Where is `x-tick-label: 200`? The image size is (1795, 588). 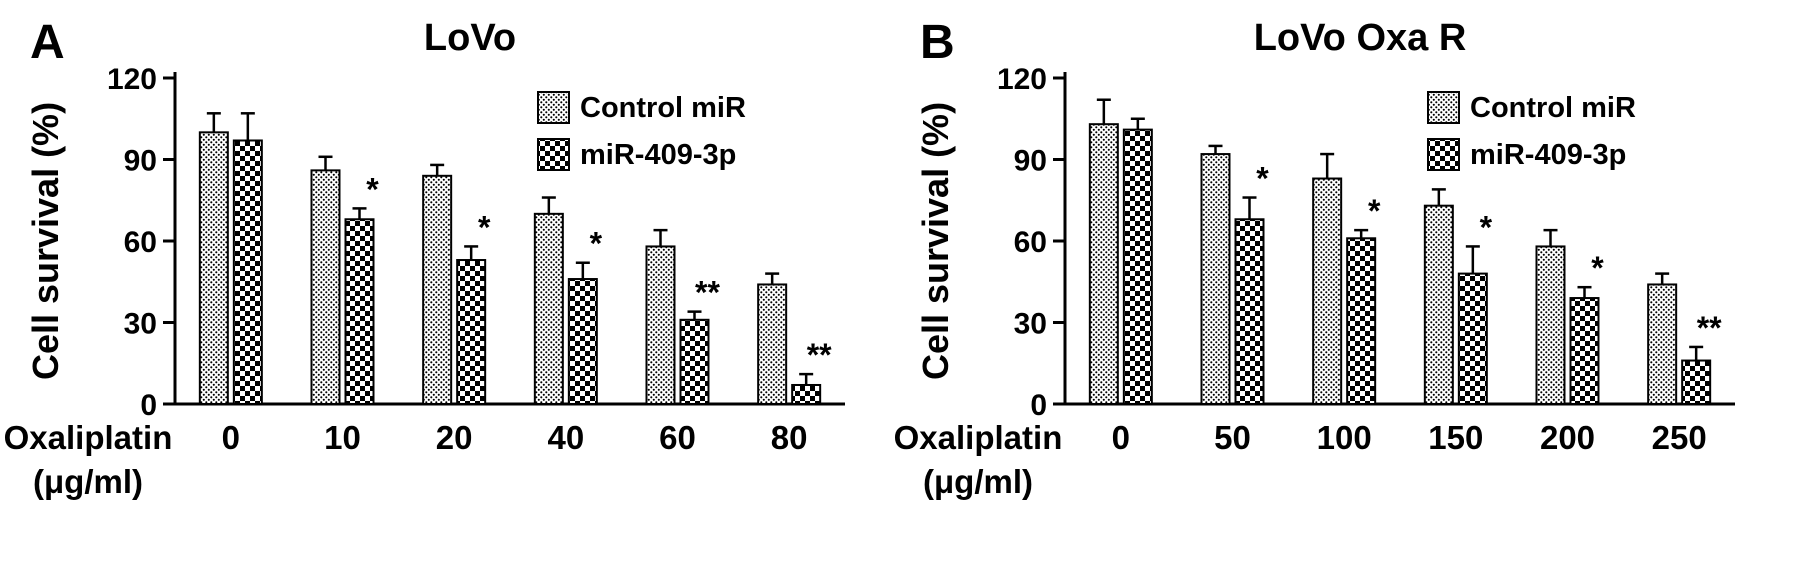
x-tick-label: 200 is located at coordinates (1567, 437).